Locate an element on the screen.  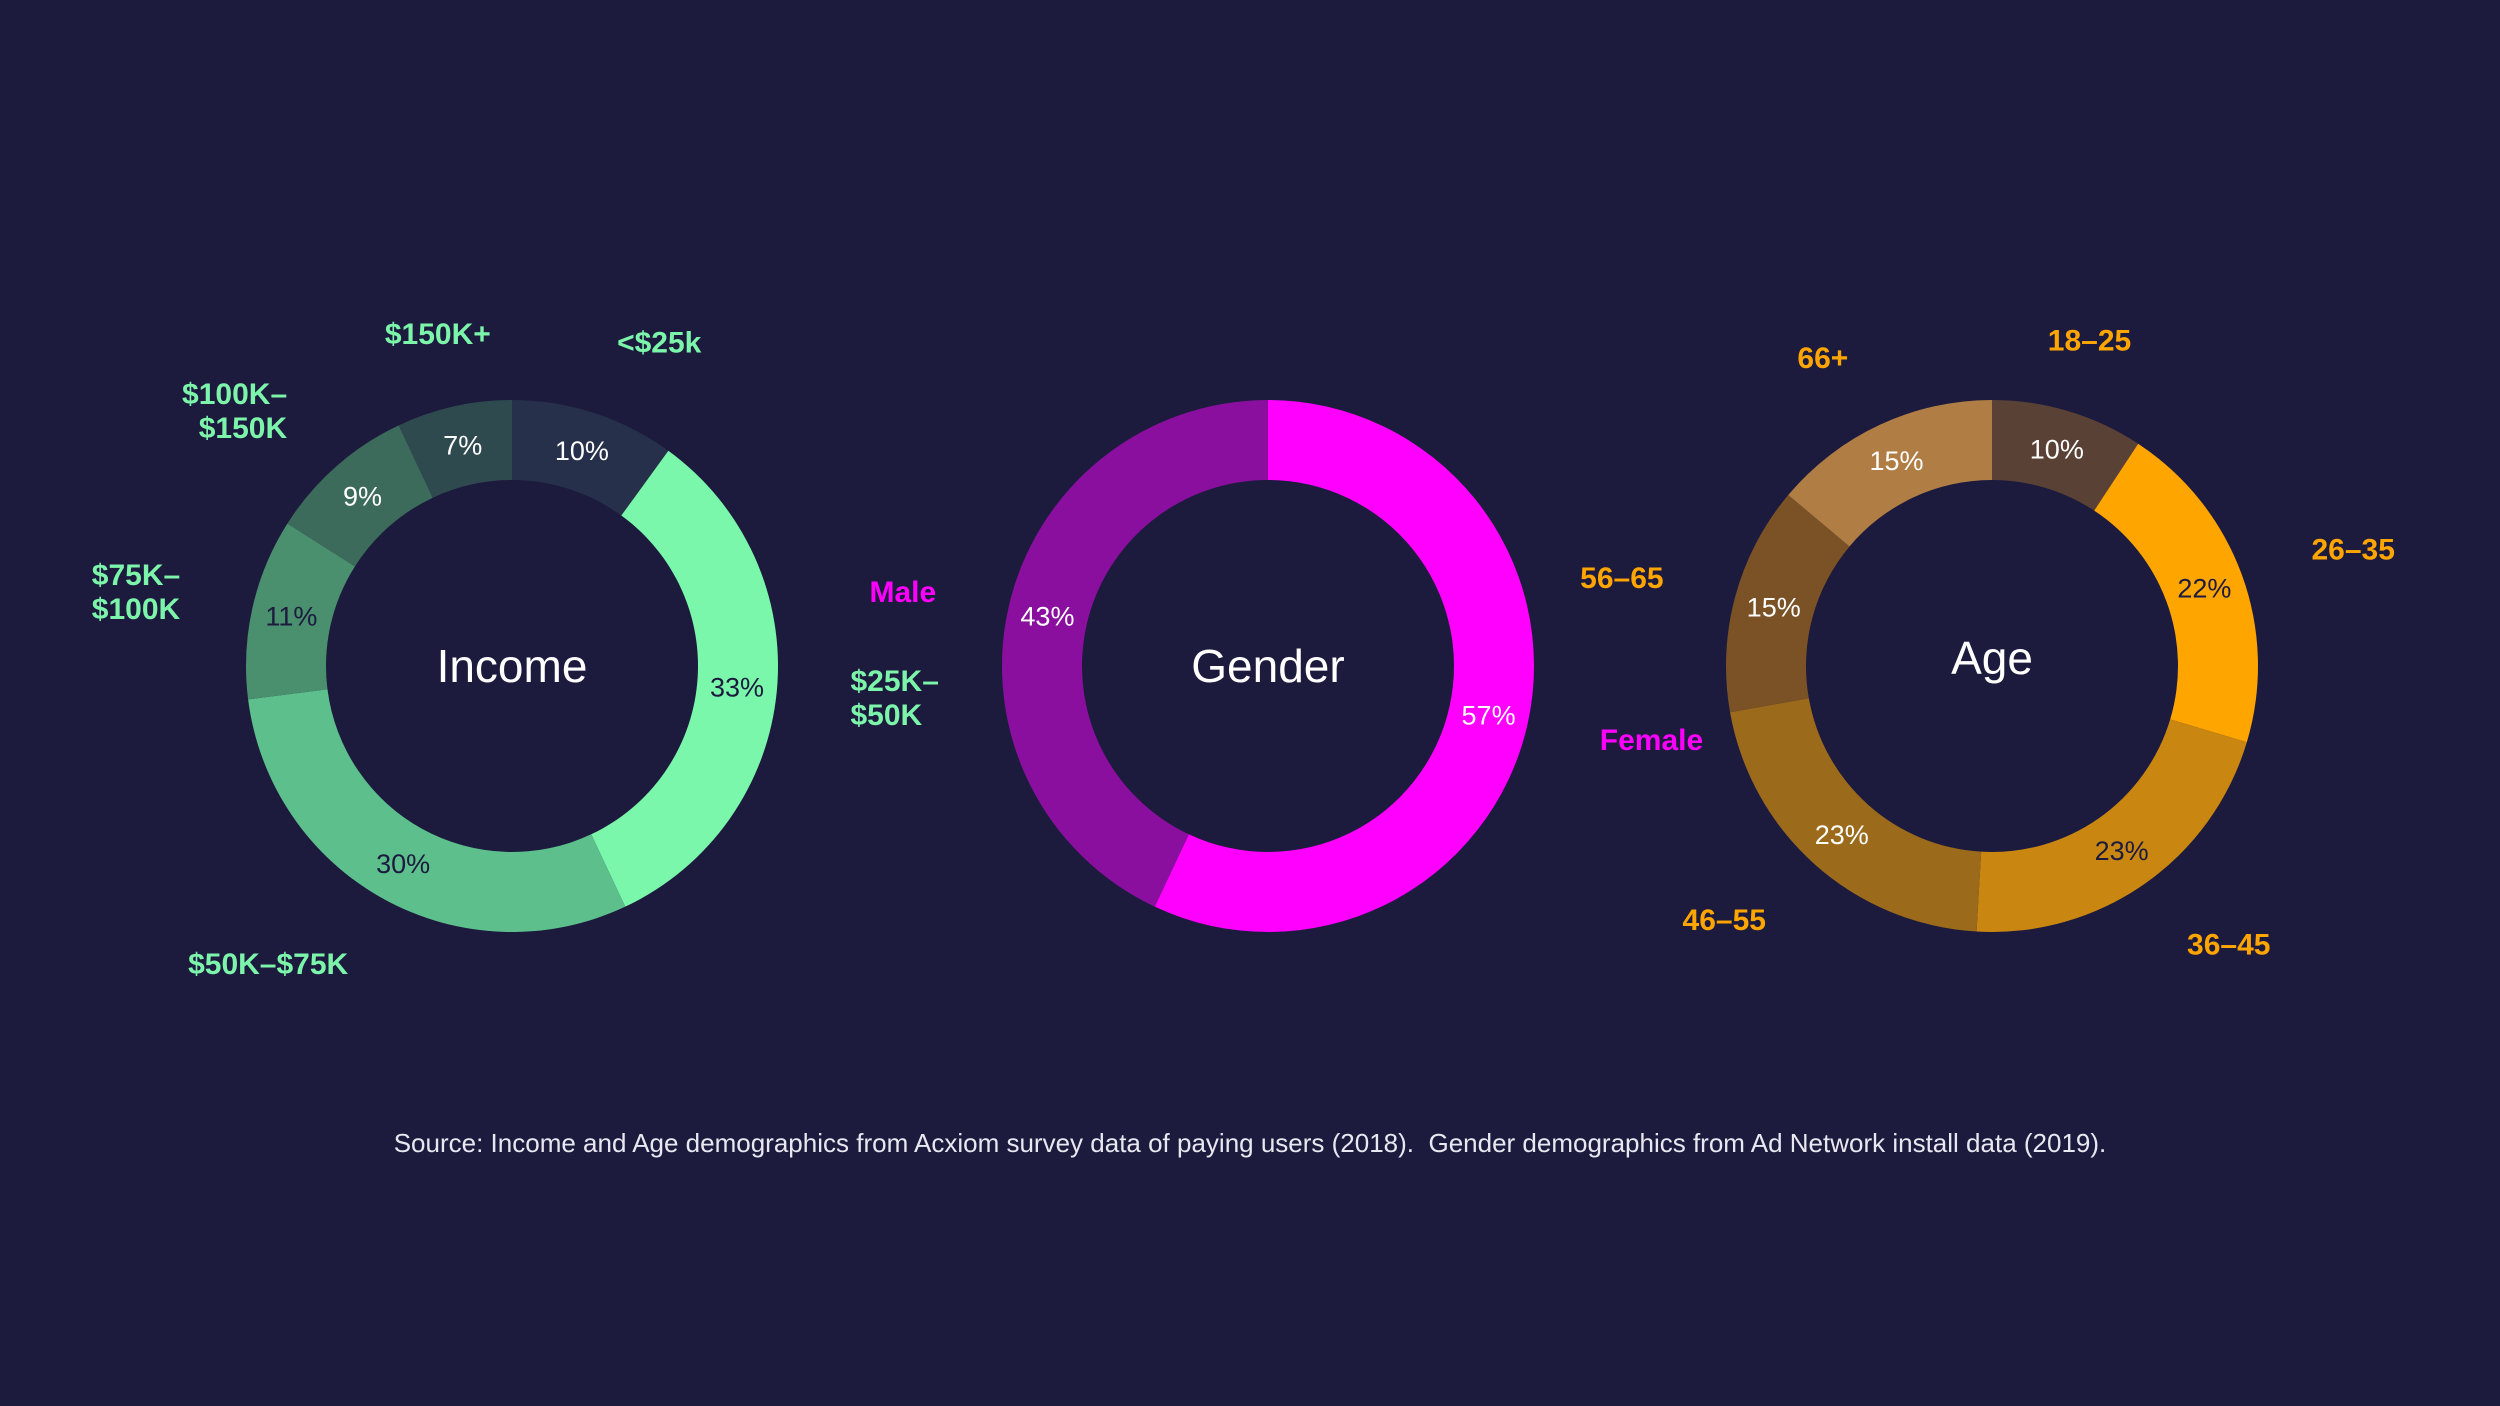
income-value-label-25k: 10% is located at coordinates (582, 451).